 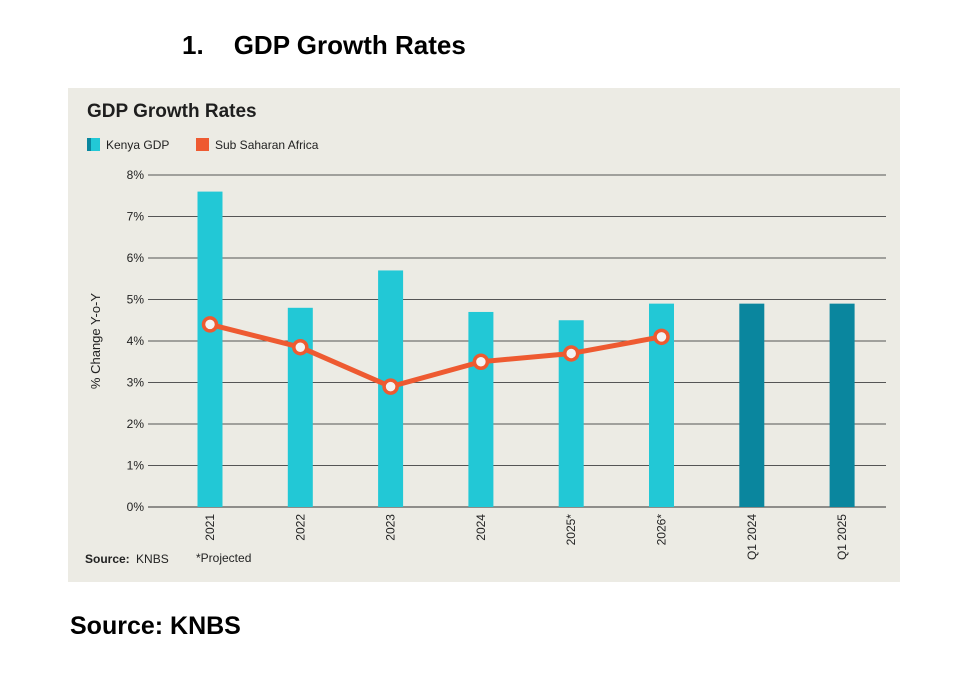 What do you see at coordinates (752, 405) in the screenshot?
I see `bar-q1-2024` at bounding box center [752, 405].